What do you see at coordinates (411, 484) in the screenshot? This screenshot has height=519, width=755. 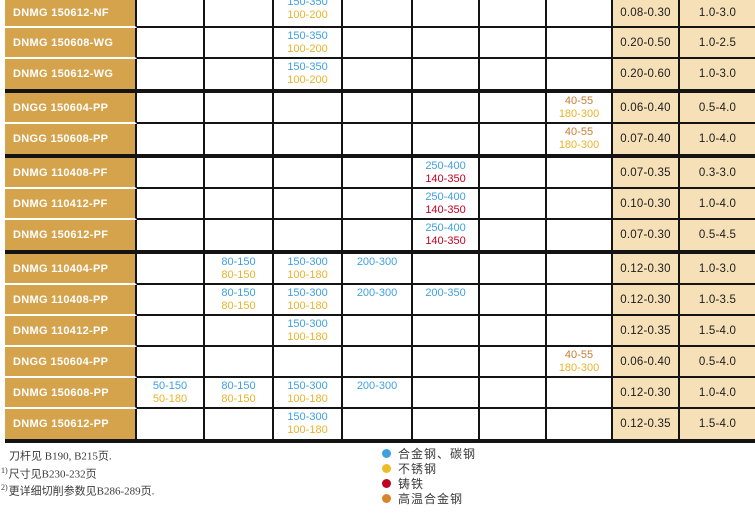 I see `legend-label: 铸铁` at bounding box center [411, 484].